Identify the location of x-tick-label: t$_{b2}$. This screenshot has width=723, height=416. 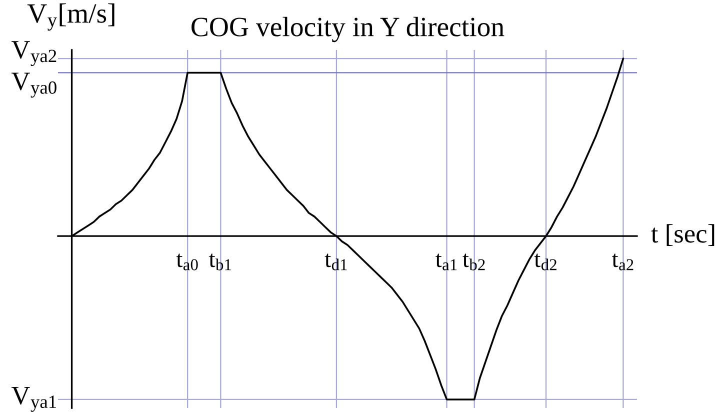
(473, 262).